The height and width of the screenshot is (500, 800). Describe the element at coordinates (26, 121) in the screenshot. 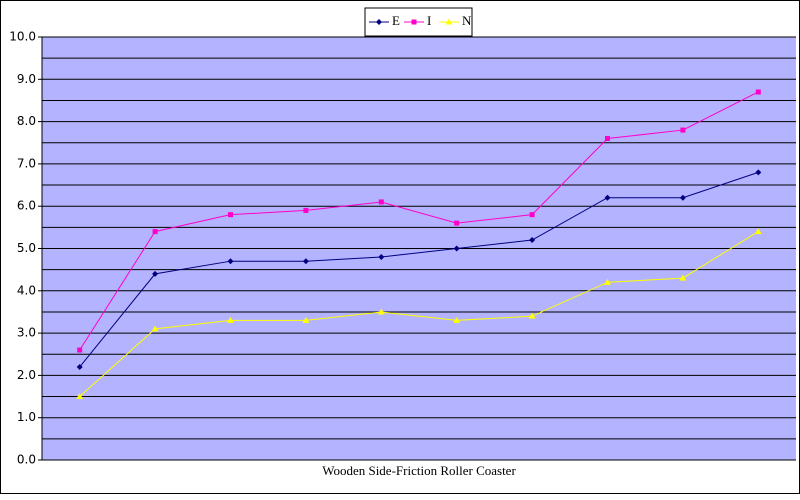

I see `y-tick-label: 8.0` at that location.